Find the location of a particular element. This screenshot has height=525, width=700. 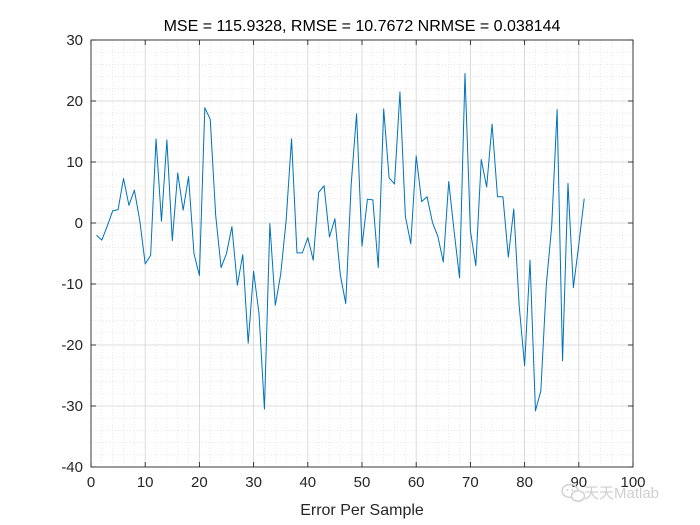

x-tick-label: 10 is located at coordinates (145, 482).